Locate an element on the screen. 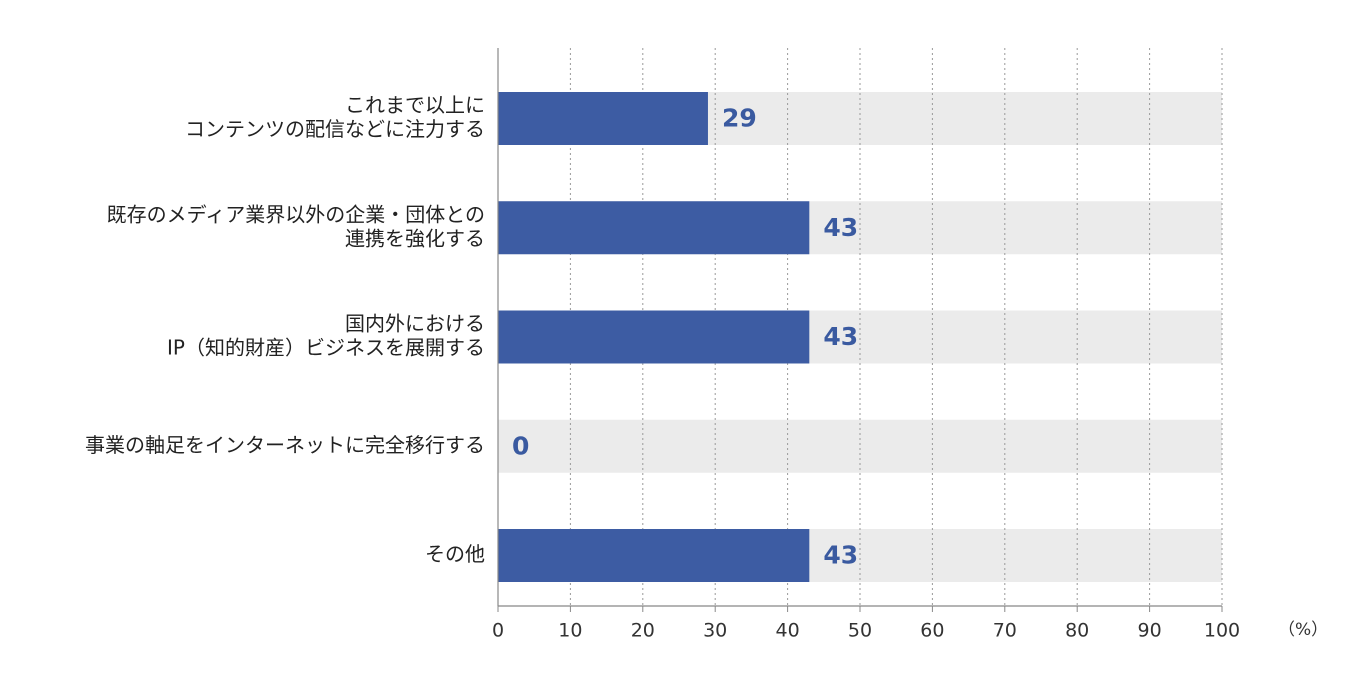 The height and width of the screenshot is (685, 1346). tick-label: 100 is located at coordinates (1222, 631).